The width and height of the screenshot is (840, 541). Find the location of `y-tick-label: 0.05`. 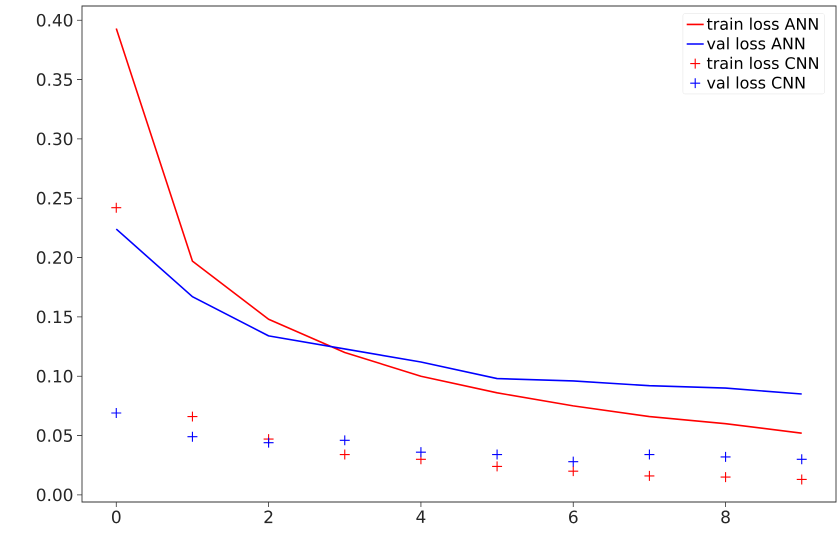

y-tick-label: 0.05 is located at coordinates (54, 435).